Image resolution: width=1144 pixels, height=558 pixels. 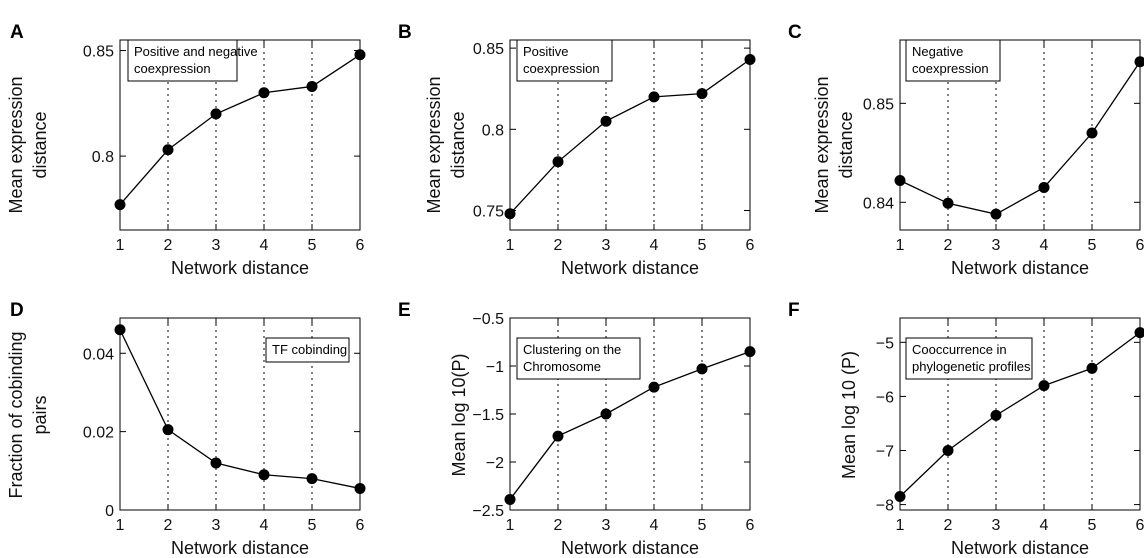 I want to click on panel-letter: D, so click(x=17, y=310).